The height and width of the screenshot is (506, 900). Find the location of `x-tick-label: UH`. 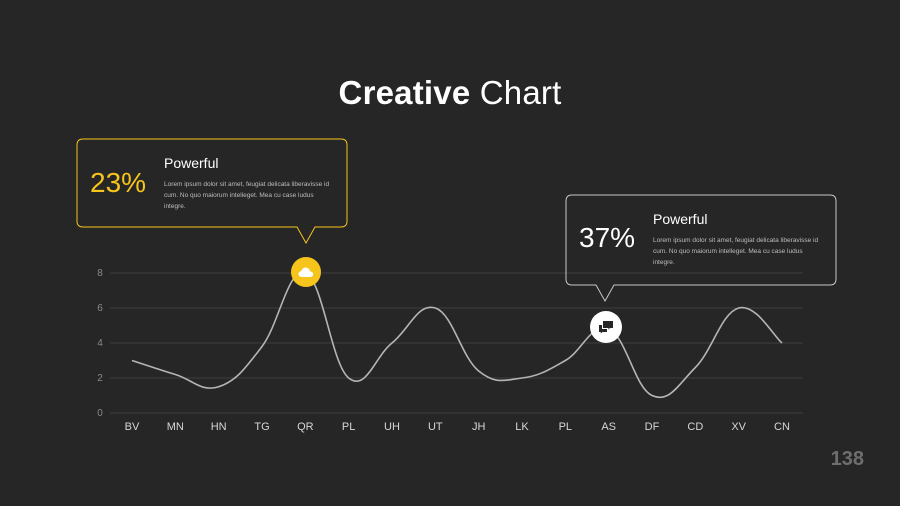

x-tick-label: UH is located at coordinates (392, 427).